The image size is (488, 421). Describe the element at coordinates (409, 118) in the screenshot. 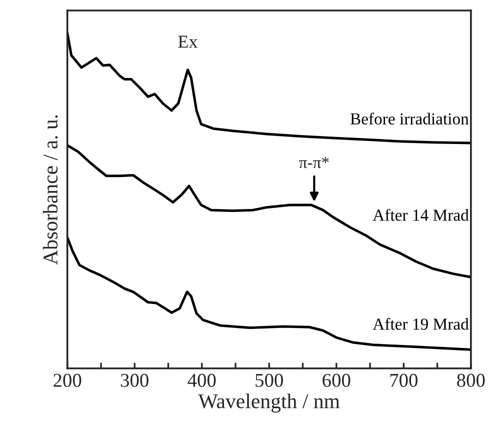

I see `series-label: Before irradiation` at that location.